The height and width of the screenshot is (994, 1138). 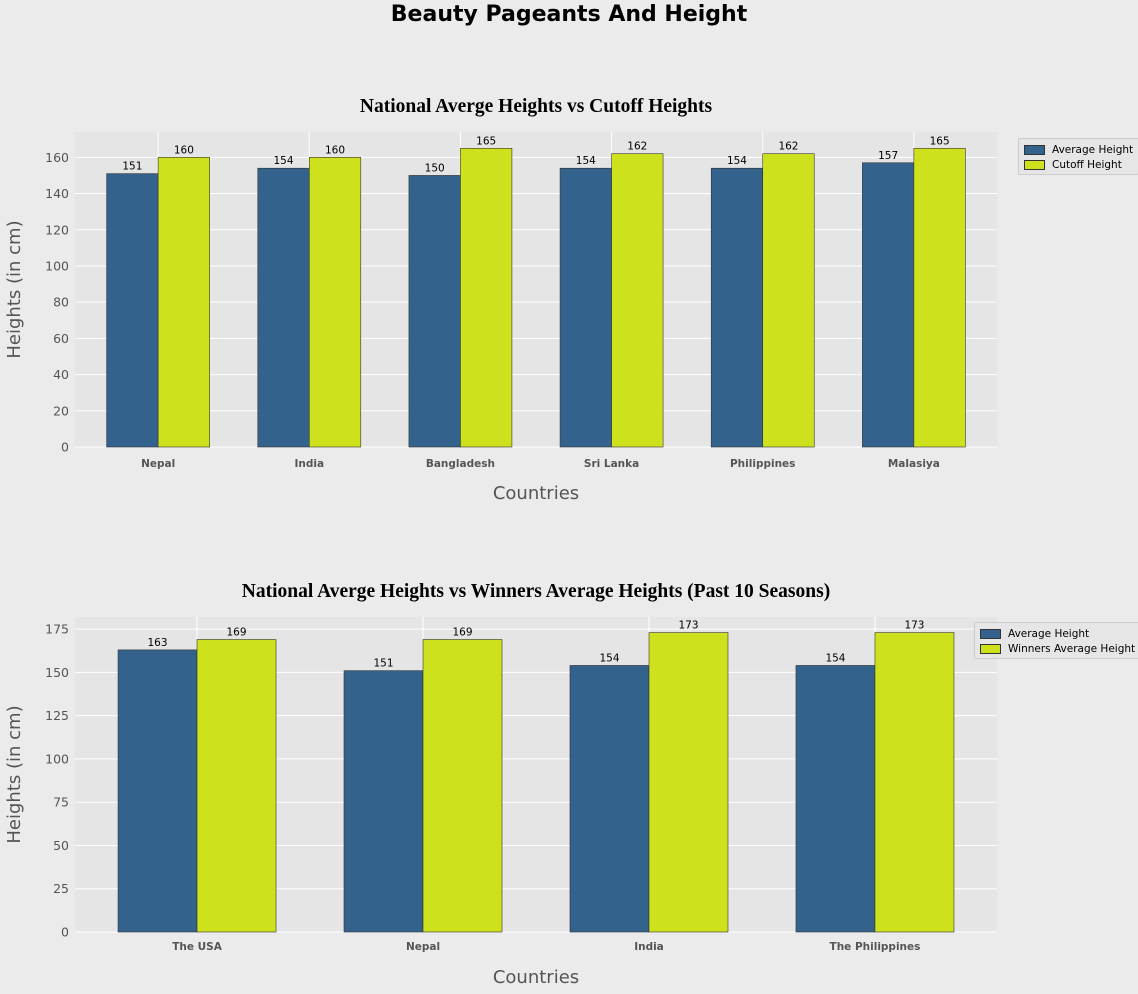 What do you see at coordinates (61, 845) in the screenshot?
I see `y-tick-label: 50` at bounding box center [61, 845].